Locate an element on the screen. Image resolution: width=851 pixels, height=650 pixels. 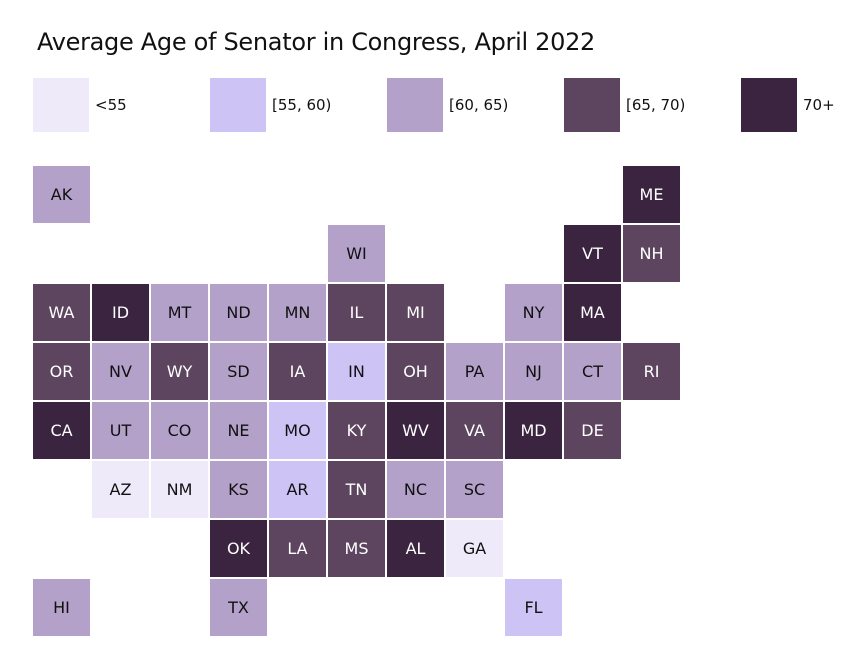
state-label: DE is located at coordinates (592, 430).